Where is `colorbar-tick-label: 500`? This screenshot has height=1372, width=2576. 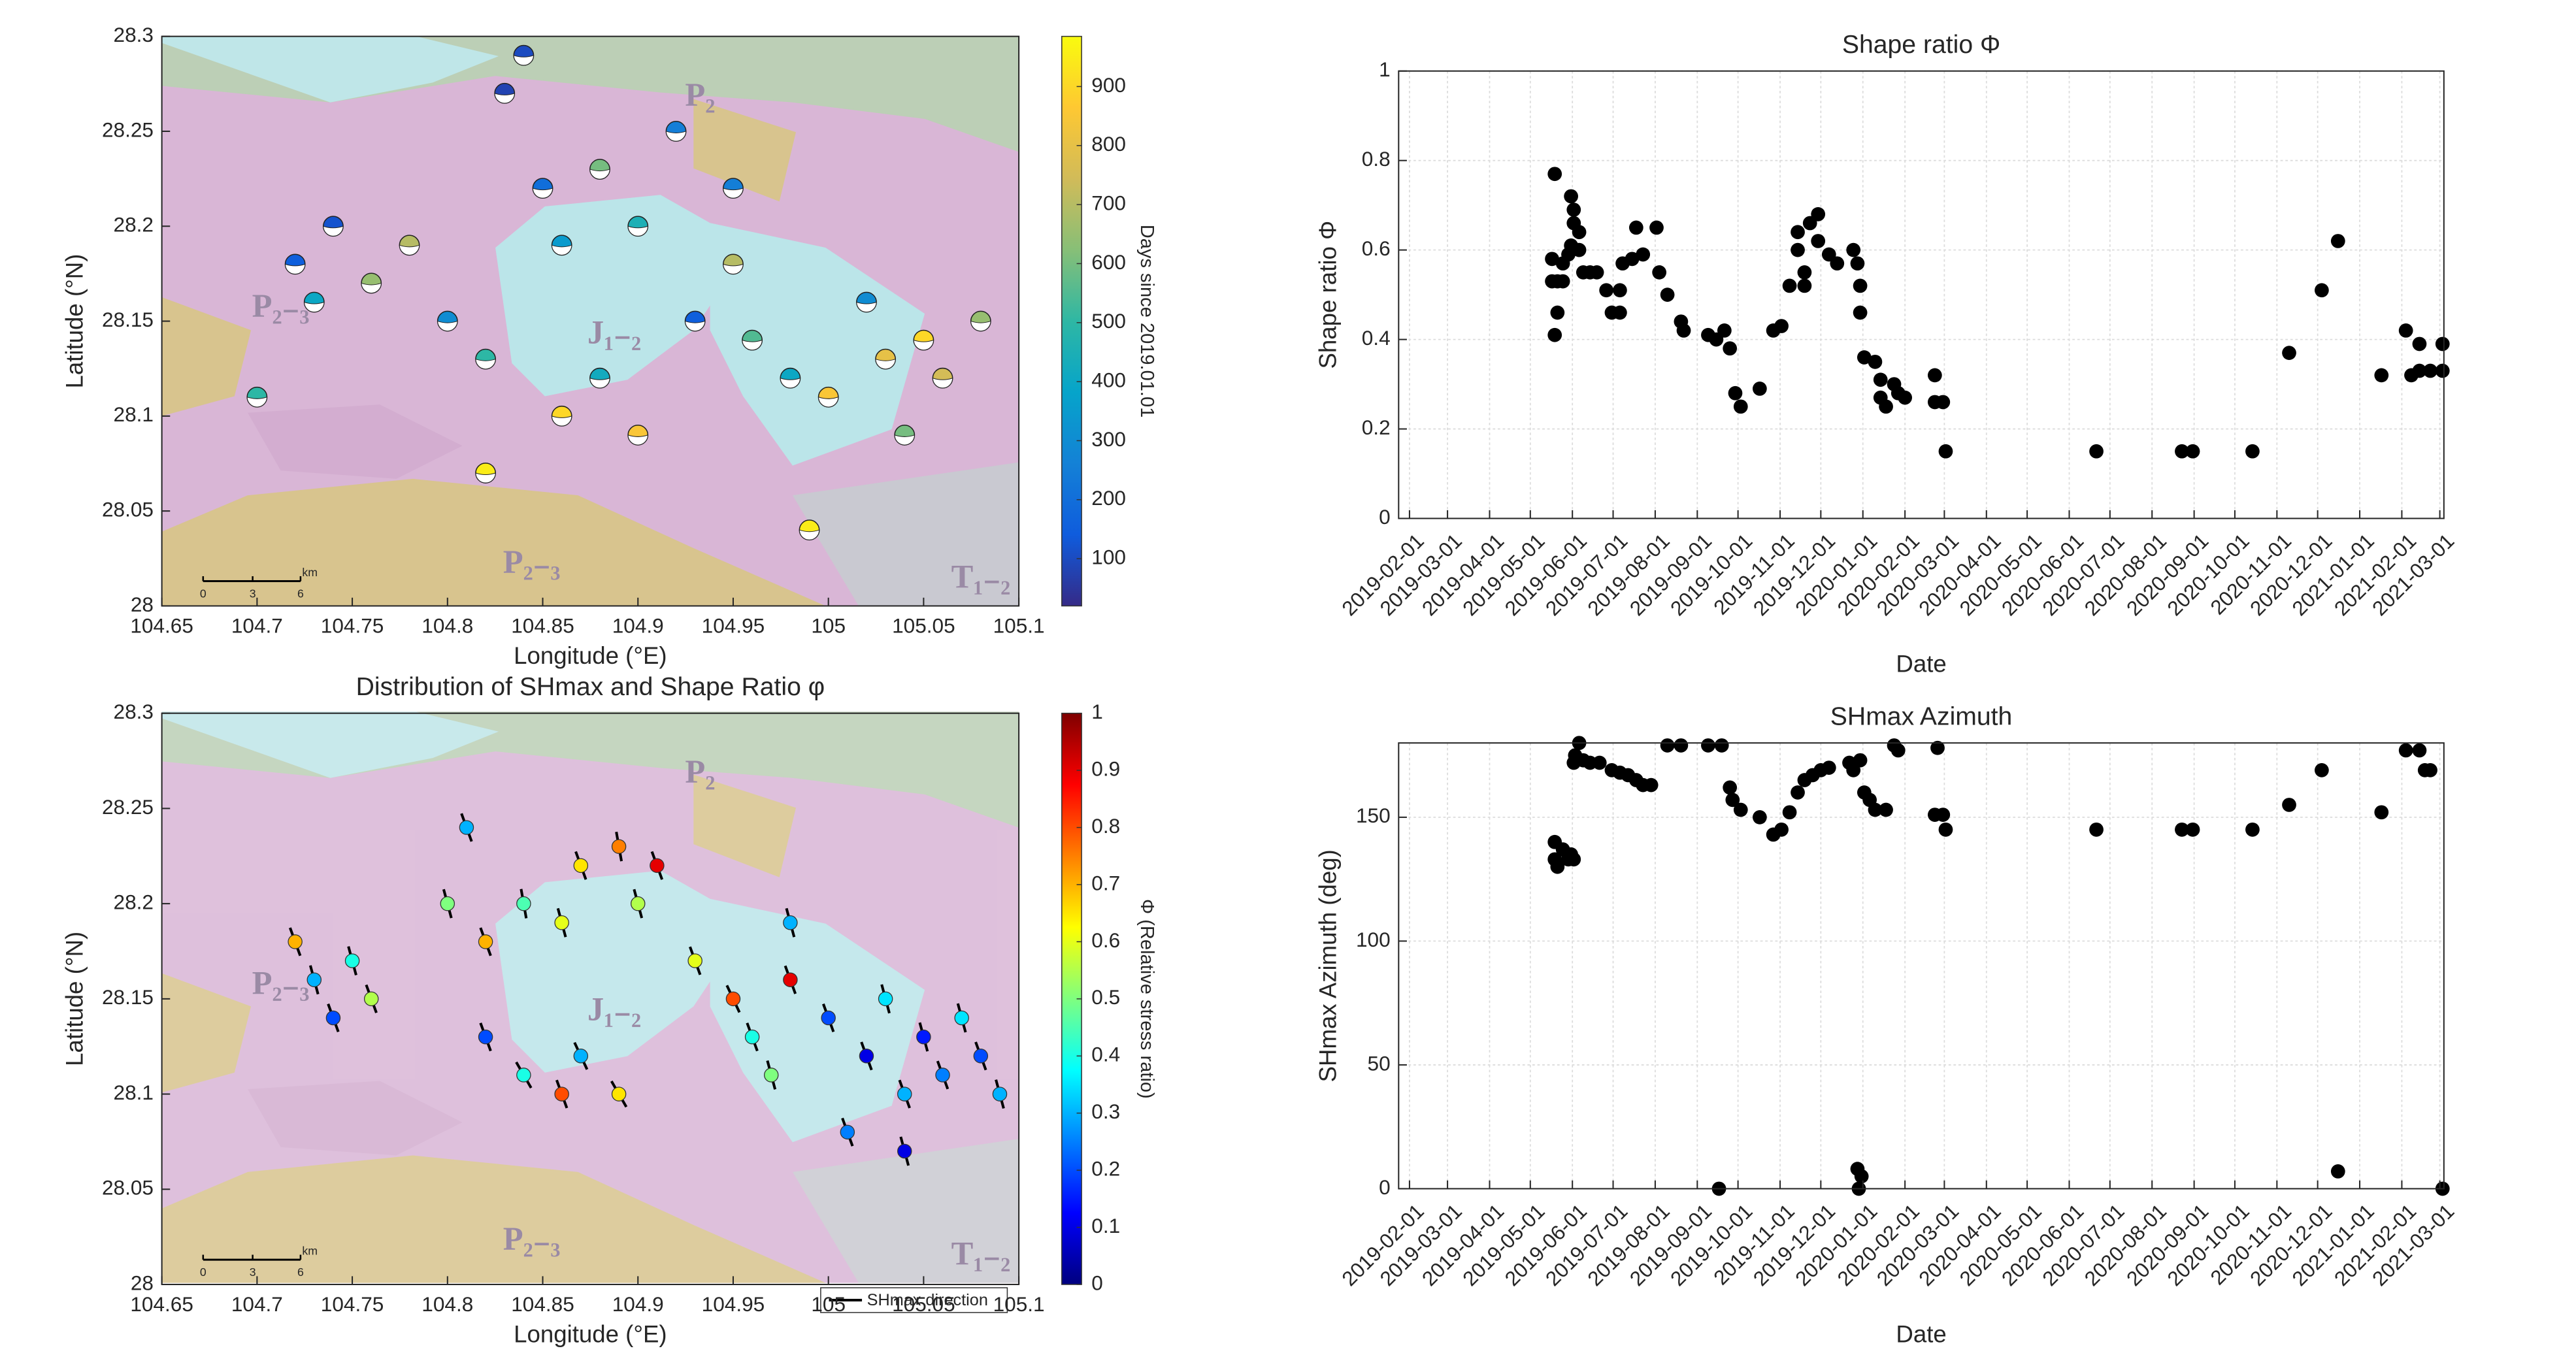 colorbar-tick-label: 500 is located at coordinates (1108, 321).